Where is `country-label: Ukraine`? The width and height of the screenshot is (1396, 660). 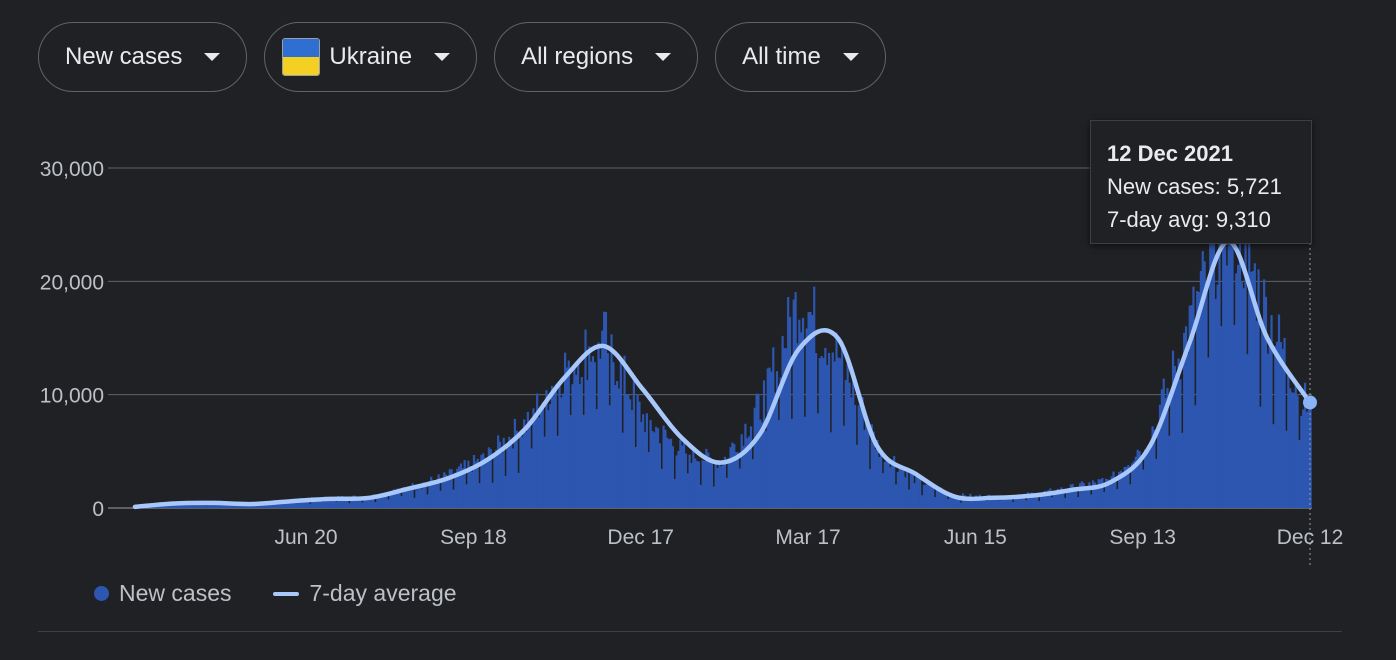
country-label: Ukraine is located at coordinates (371, 56).